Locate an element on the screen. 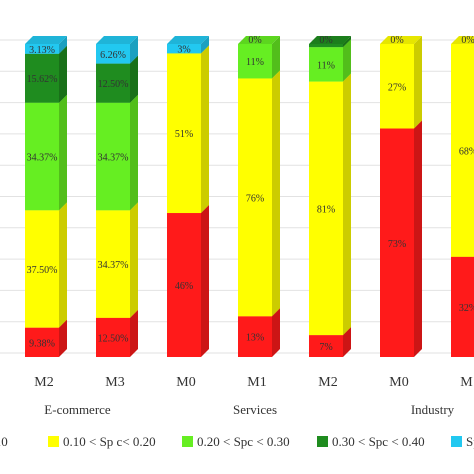  legend-label: 0.10 is located at coordinates (4, 441).